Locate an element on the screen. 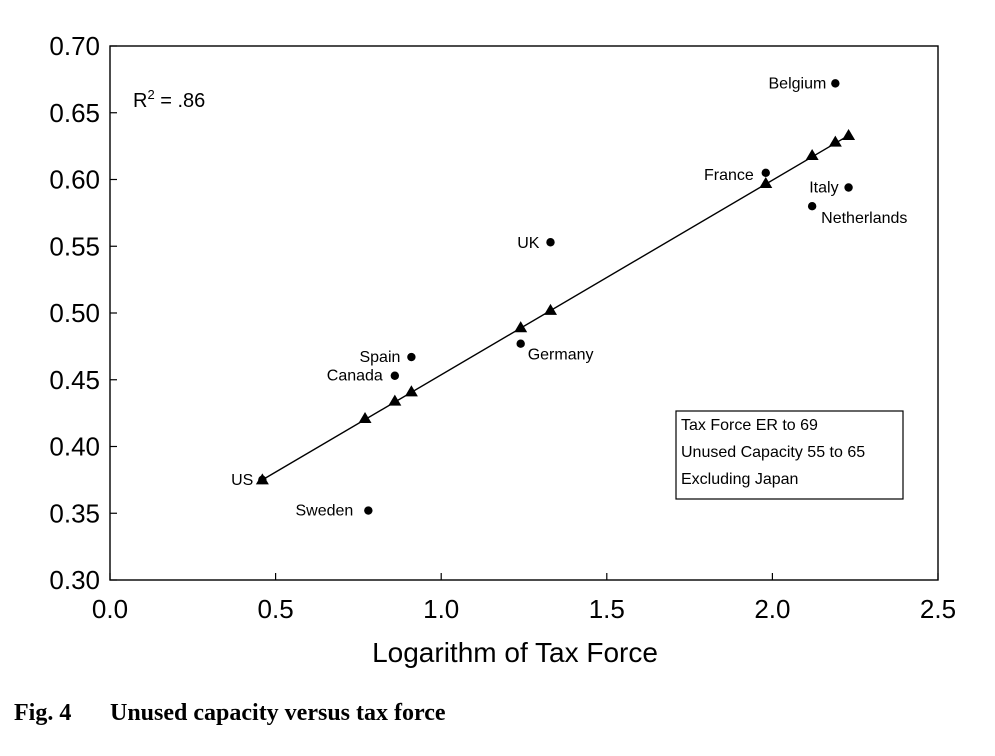  point-label-uk: UK is located at coordinates (528, 243).